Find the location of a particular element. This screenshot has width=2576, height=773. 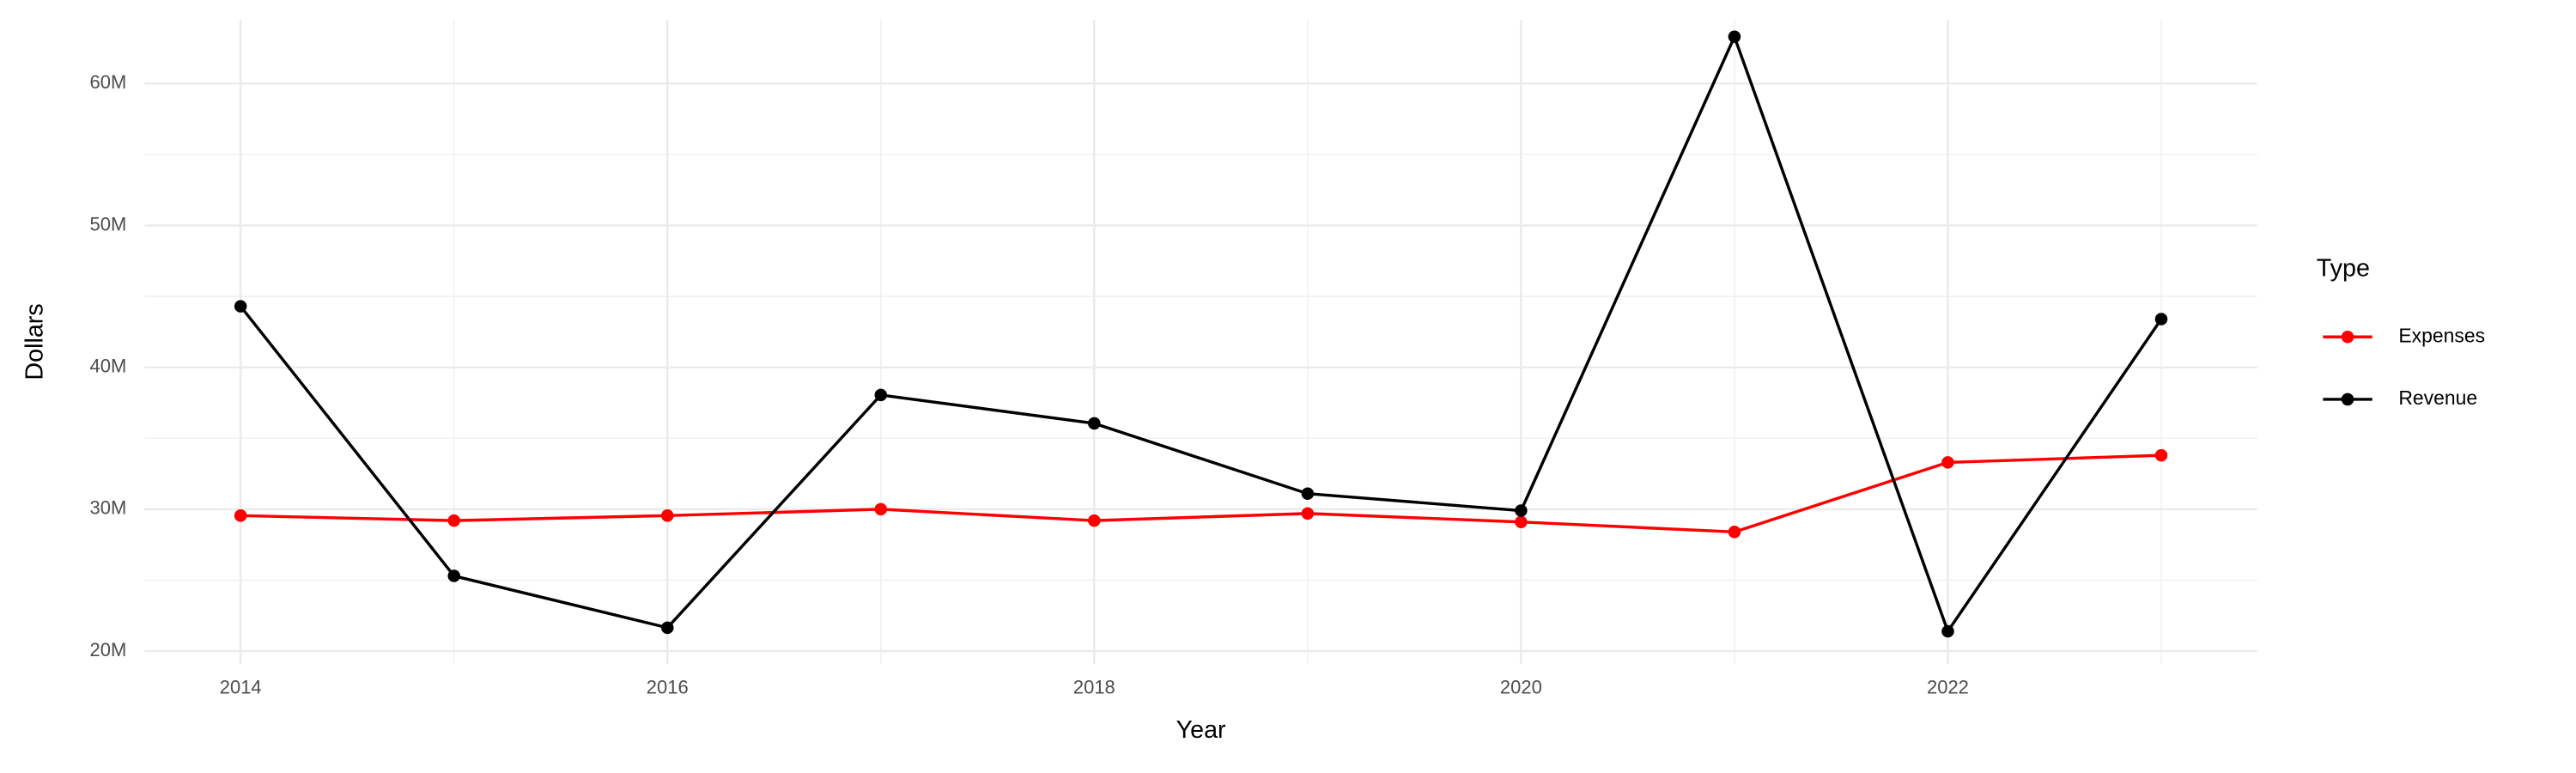

y-axis-title: Dollars is located at coordinates (35, 341).